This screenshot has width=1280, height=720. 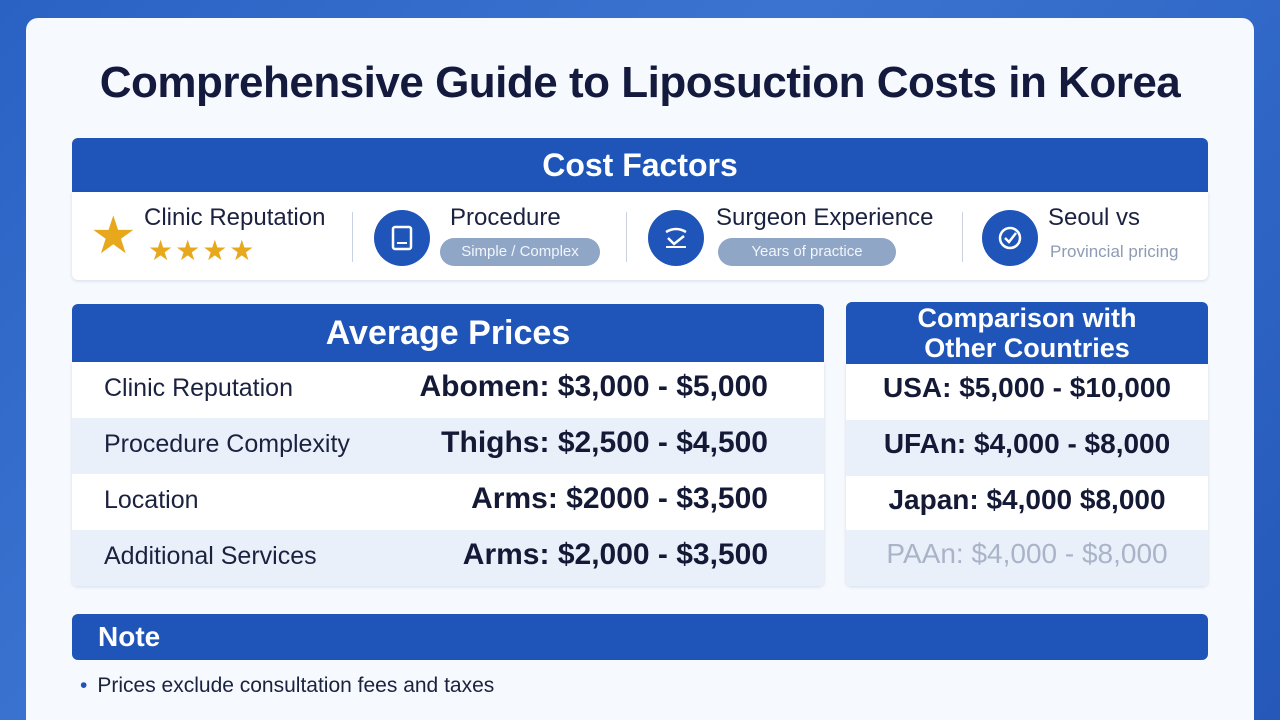 What do you see at coordinates (1027, 499) in the screenshot?
I see `country-price: Japan: $4,000 $8,000` at bounding box center [1027, 499].